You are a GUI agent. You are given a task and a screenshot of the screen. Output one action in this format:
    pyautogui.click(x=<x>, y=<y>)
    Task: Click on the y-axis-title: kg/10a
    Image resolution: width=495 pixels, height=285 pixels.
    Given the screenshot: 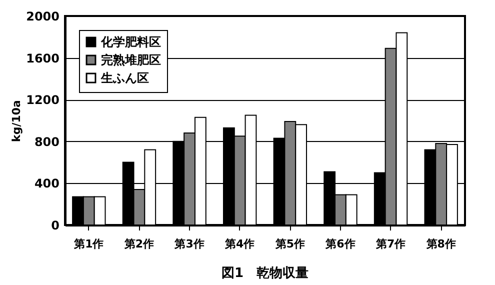 What is the action you would take?
    pyautogui.click(x=17, y=121)
    